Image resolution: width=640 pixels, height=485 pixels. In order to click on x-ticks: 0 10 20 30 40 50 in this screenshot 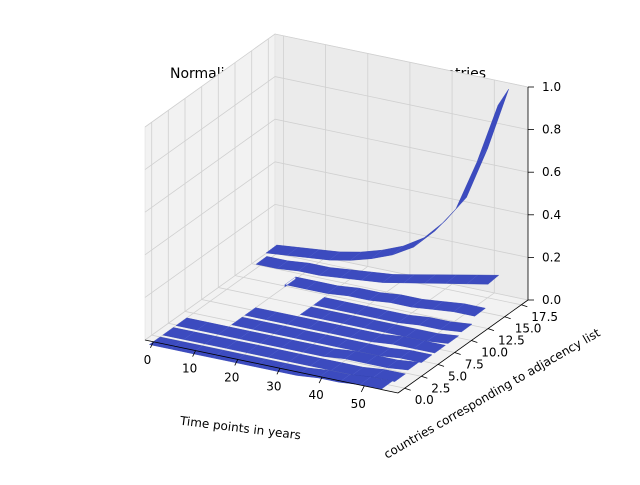, I will do `click(255, 376)`.